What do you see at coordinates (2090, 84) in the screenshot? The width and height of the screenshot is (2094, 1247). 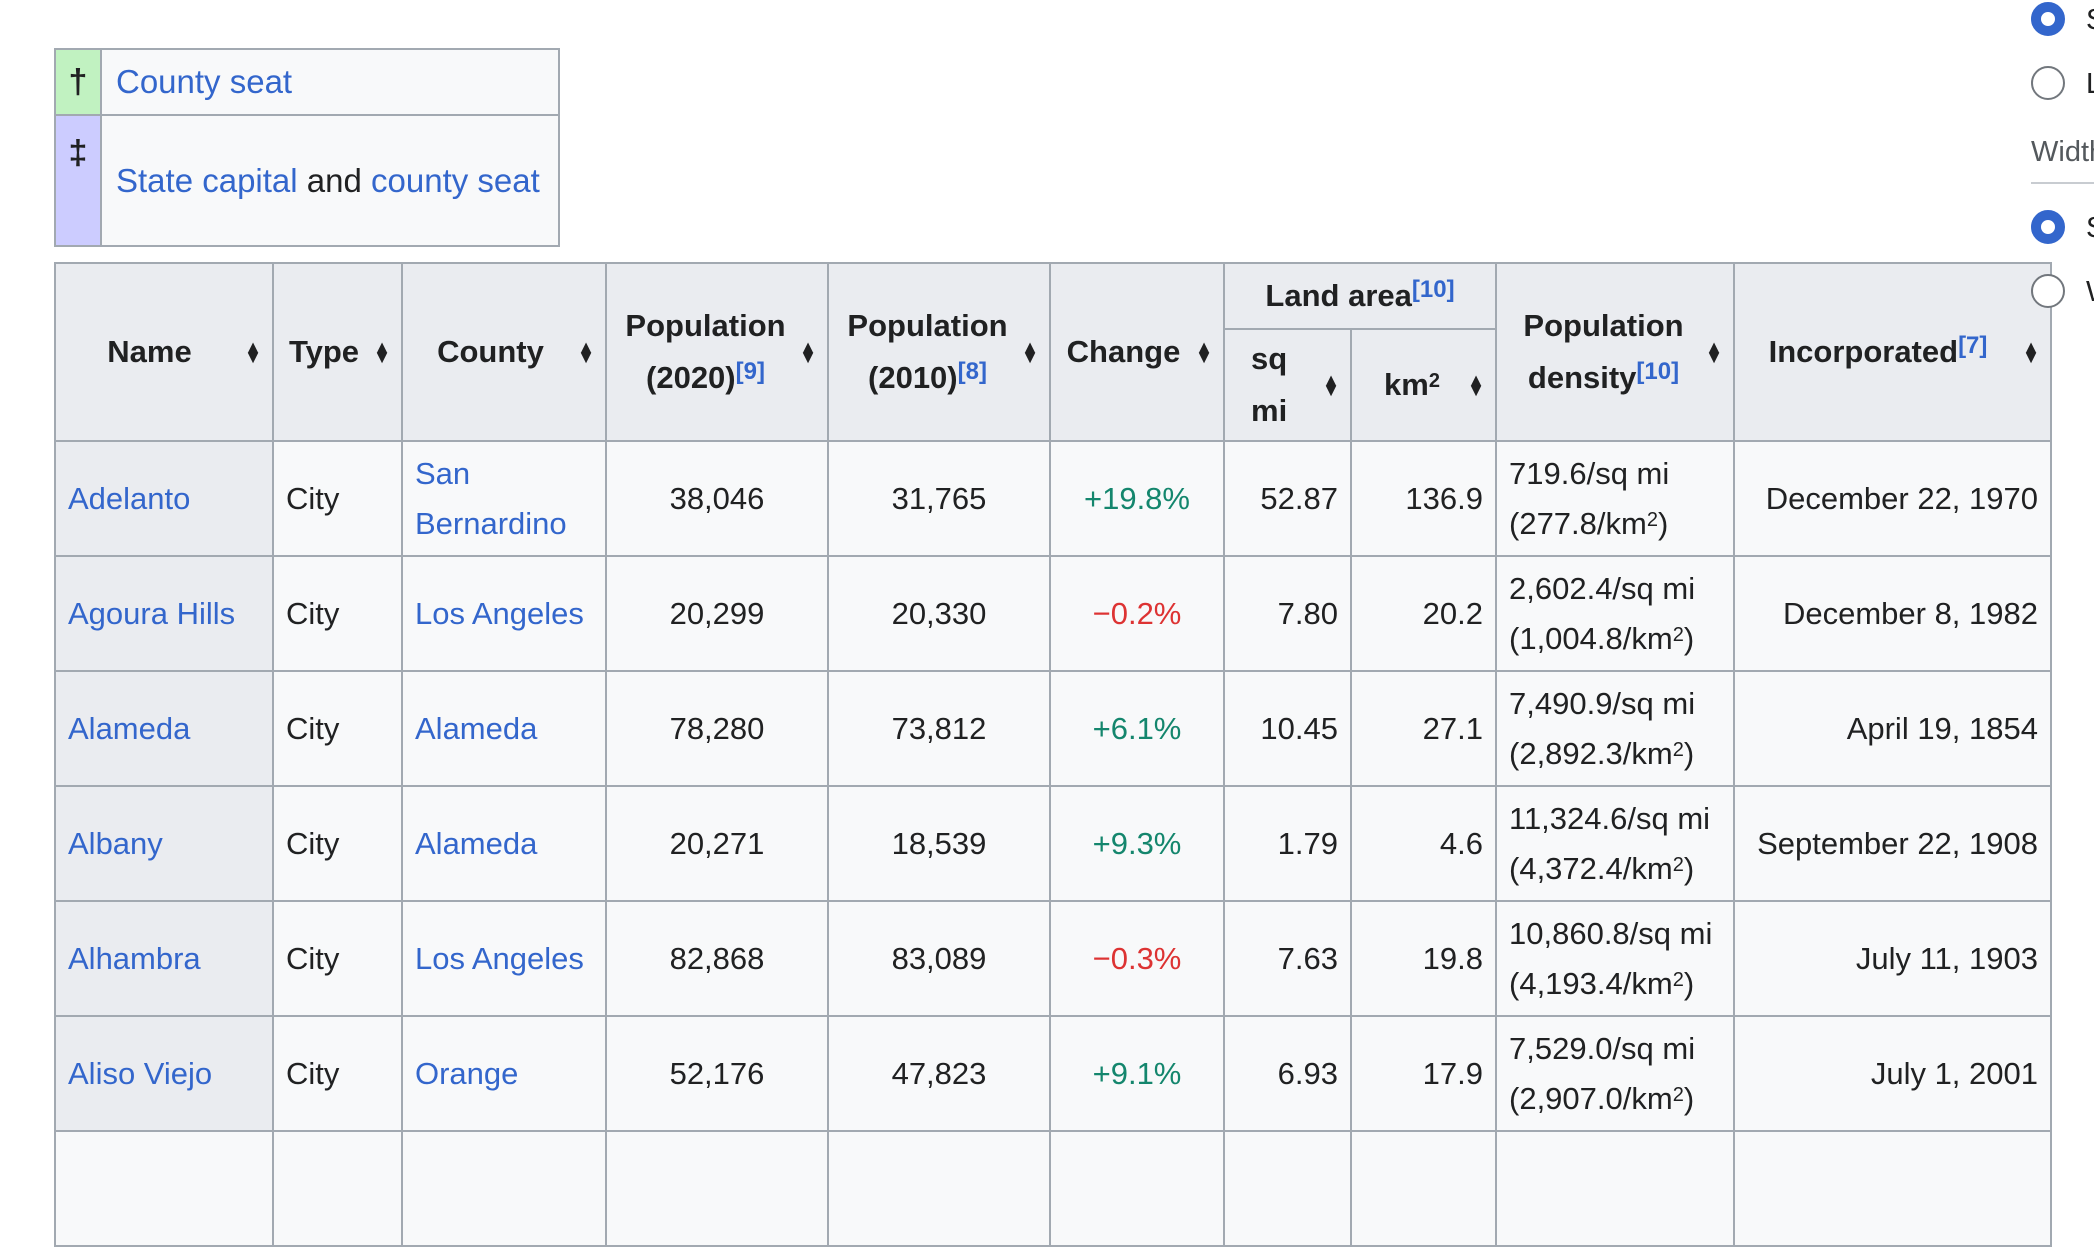 I see `text-size-option-label: L` at bounding box center [2090, 84].